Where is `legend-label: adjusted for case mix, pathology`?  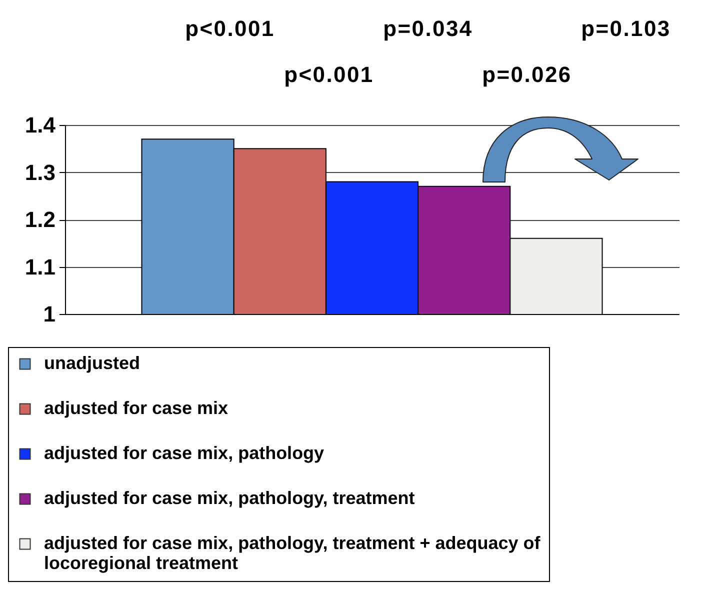 legend-label: adjusted for case mix, pathology is located at coordinates (184, 453).